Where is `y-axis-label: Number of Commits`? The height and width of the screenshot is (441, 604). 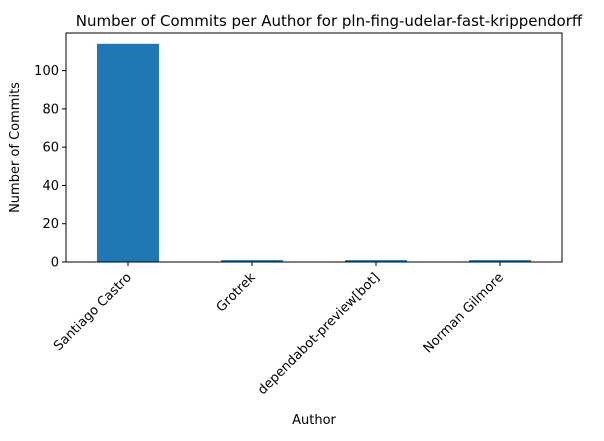 y-axis-label: Number of Commits is located at coordinates (15, 147).